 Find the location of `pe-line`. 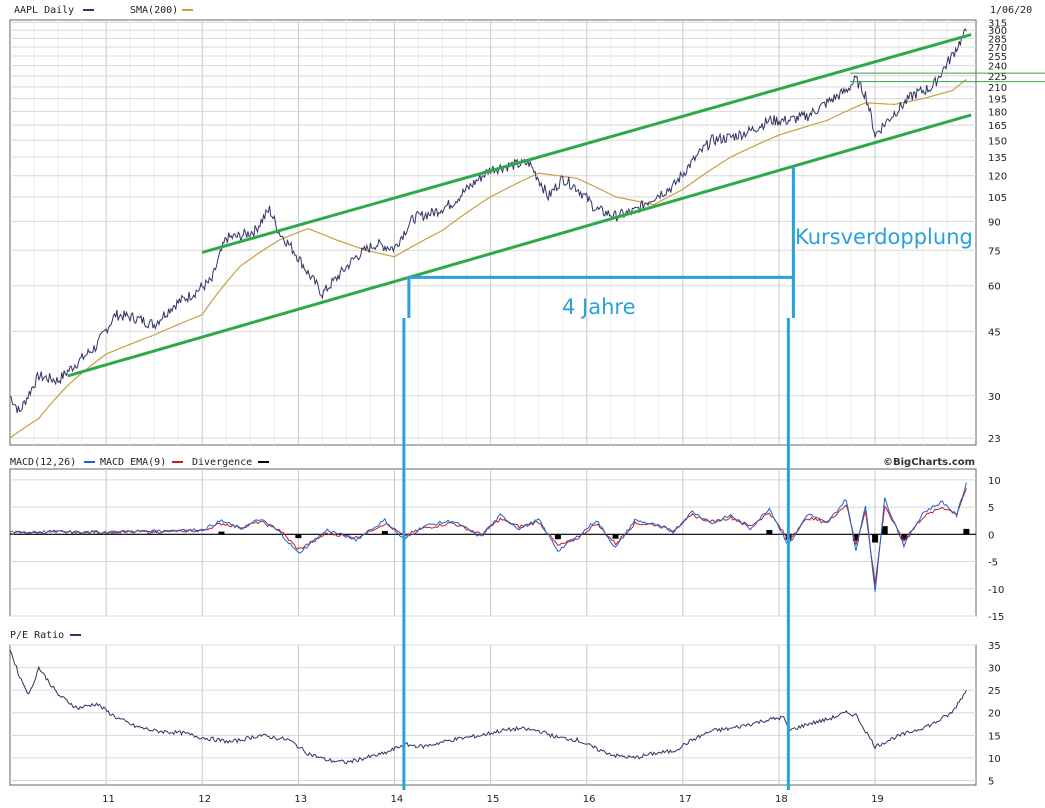

pe-line is located at coordinates (488, 707).